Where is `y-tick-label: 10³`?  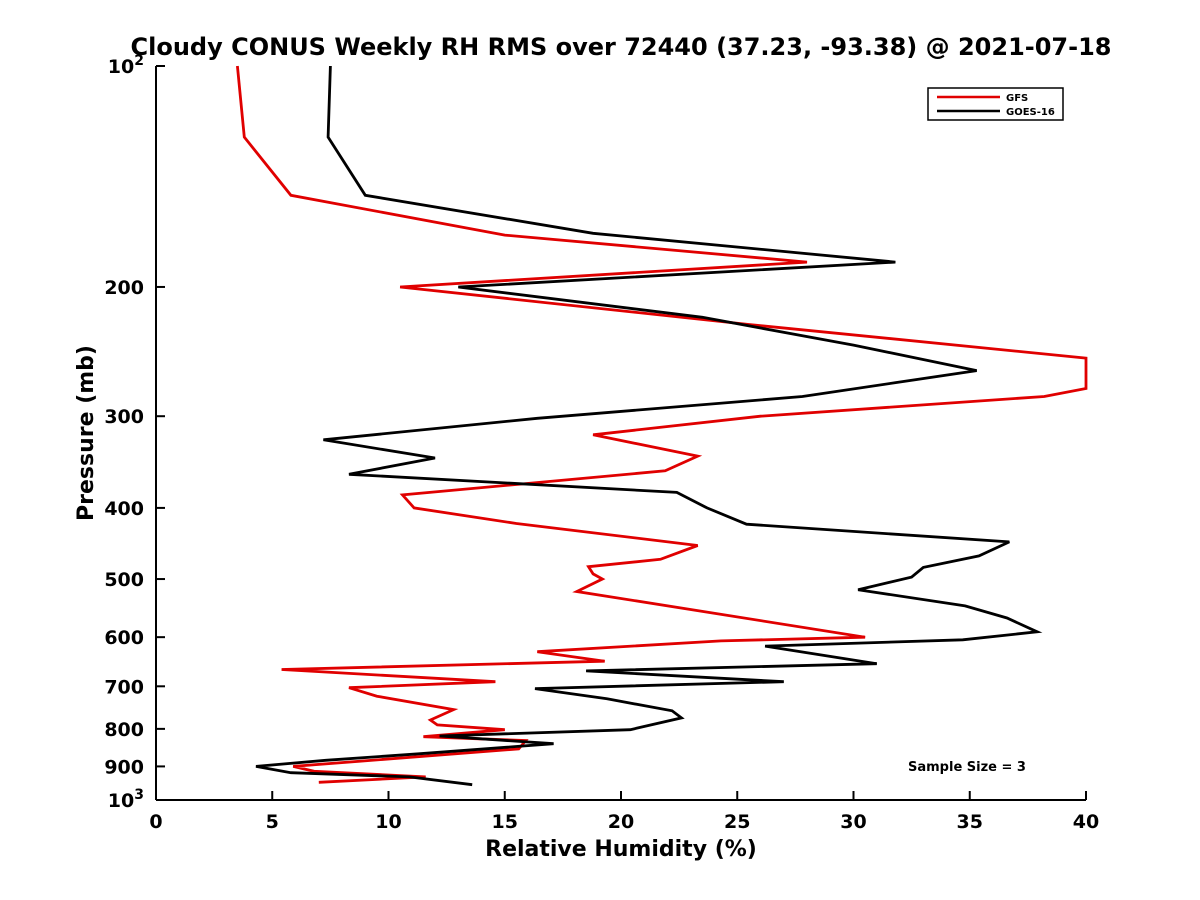 y-tick-label: 10³ is located at coordinates (126, 799).